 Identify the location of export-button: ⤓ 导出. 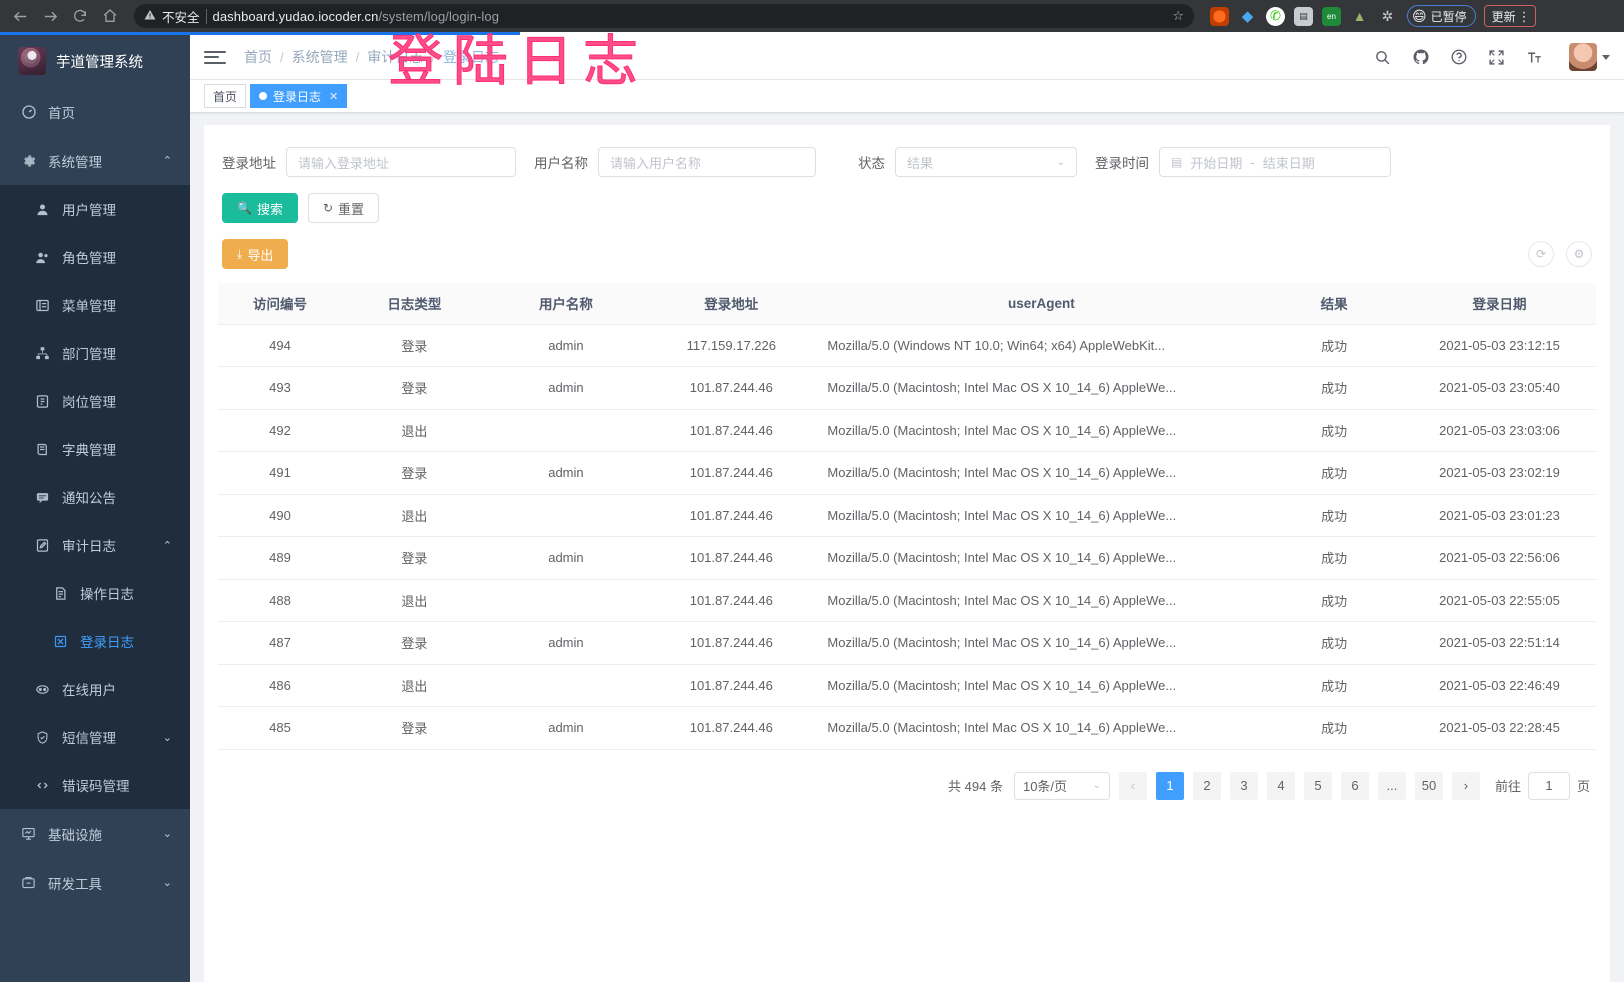
(255, 254).